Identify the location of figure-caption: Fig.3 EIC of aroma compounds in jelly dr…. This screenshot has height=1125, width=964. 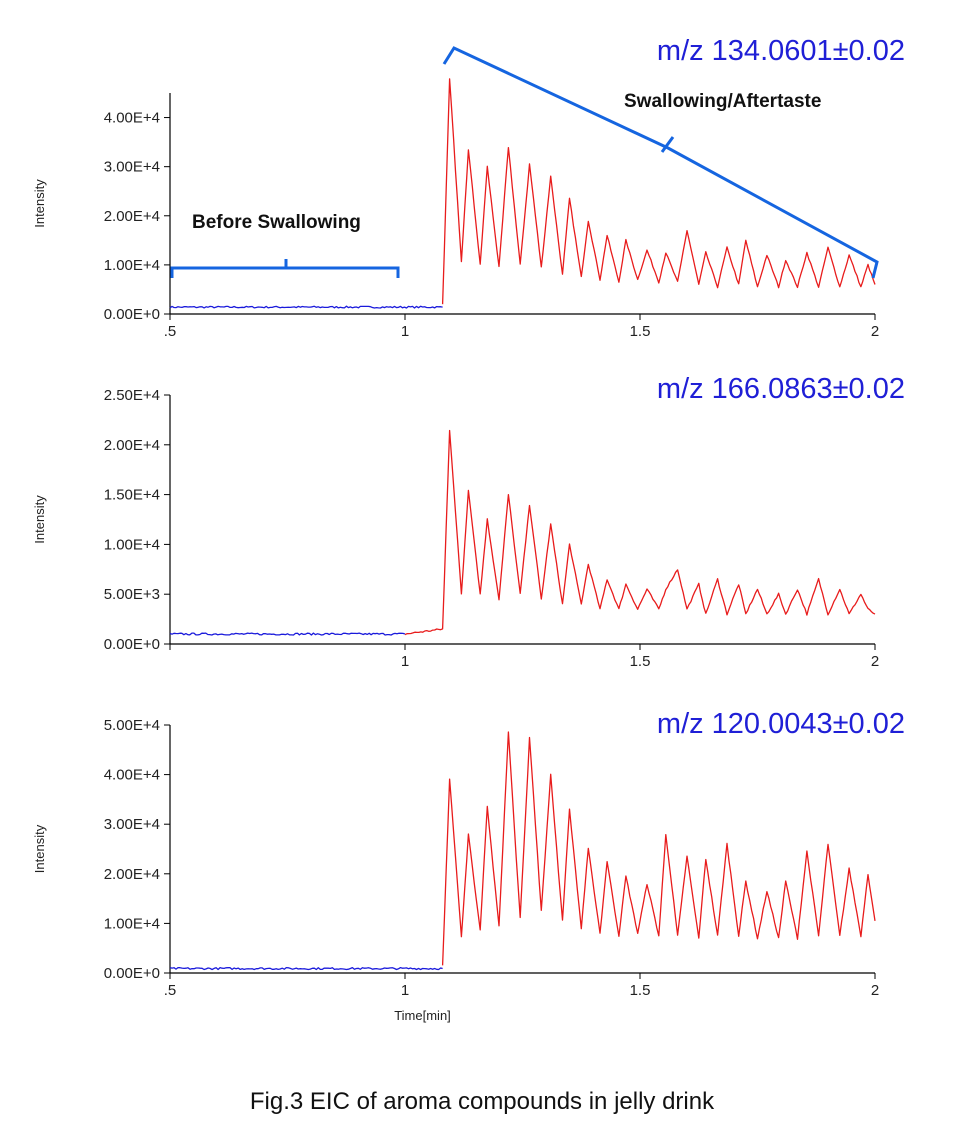
(482, 1101).